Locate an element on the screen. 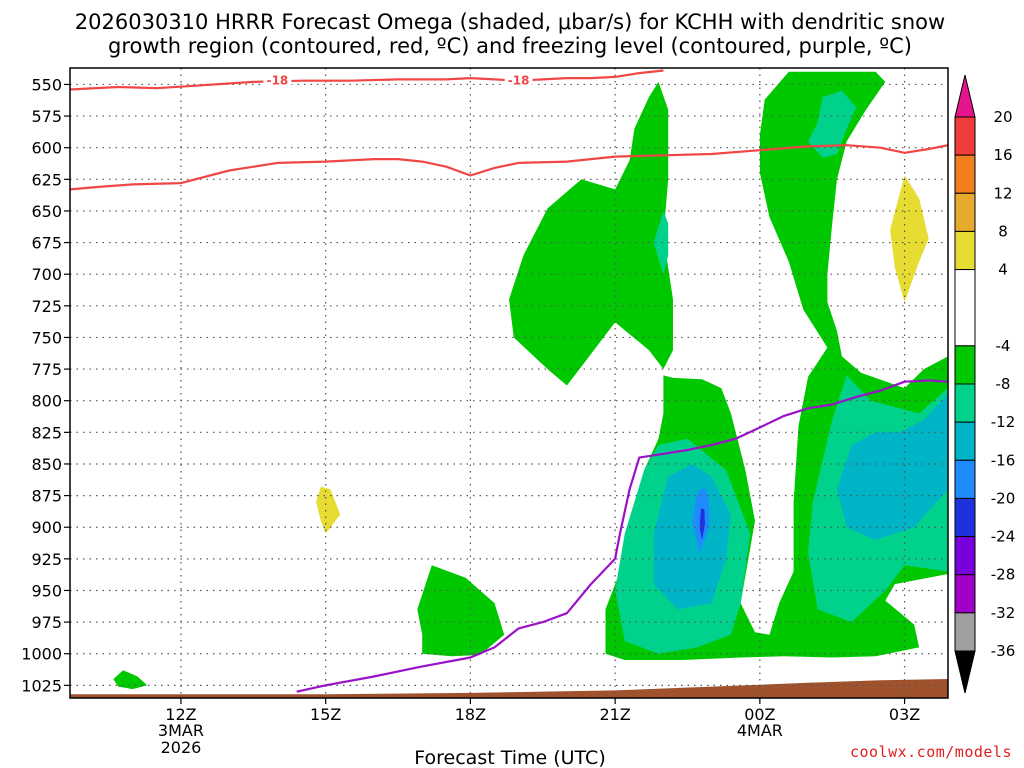 The width and height of the screenshot is (1024, 768). colorbar-label: -16 is located at coordinates (1003, 460).